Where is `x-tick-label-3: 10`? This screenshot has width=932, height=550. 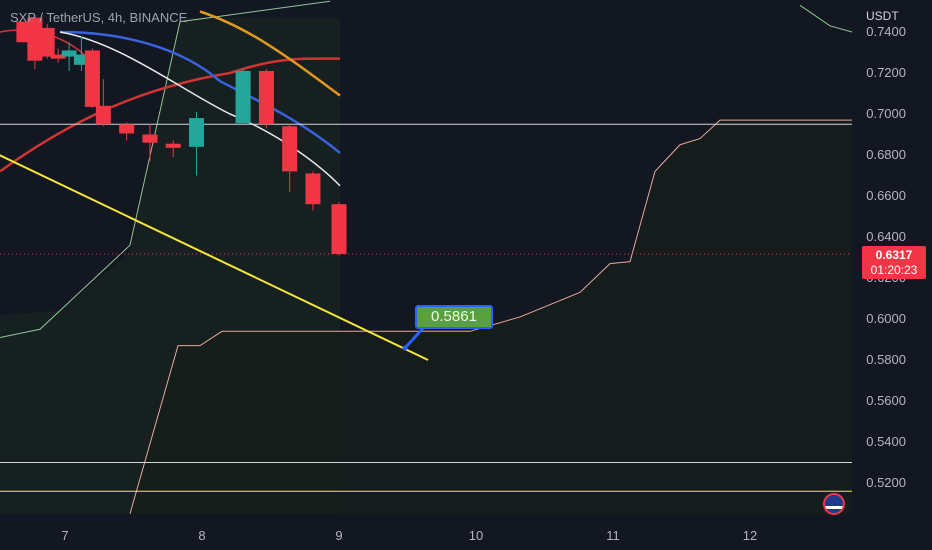 x-tick-label-3: 10 is located at coordinates (476, 535).